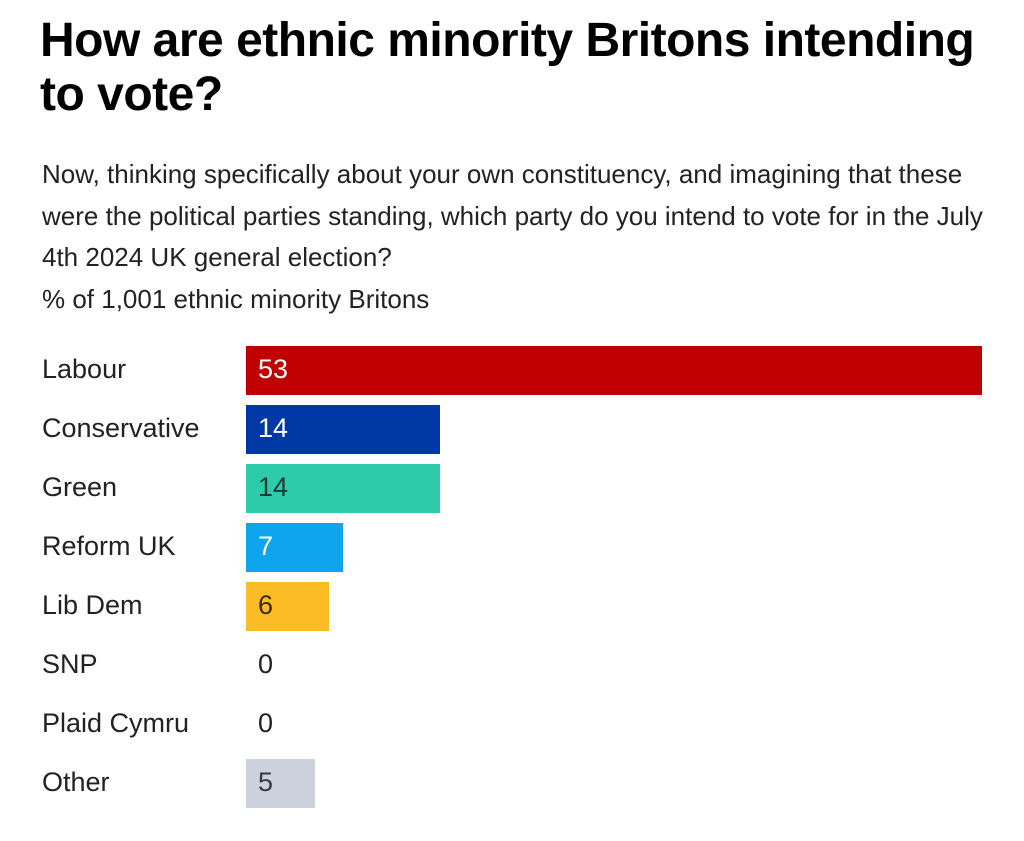 The width and height of the screenshot is (1024, 841). I want to click on bar-row: SNP 0, so click(512, 666).